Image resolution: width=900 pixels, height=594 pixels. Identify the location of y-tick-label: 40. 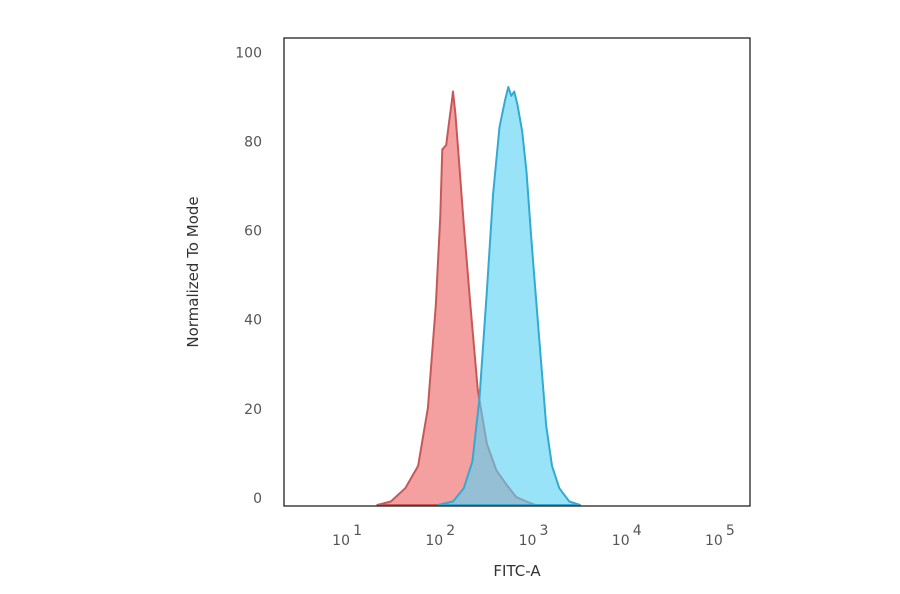
(253, 321).